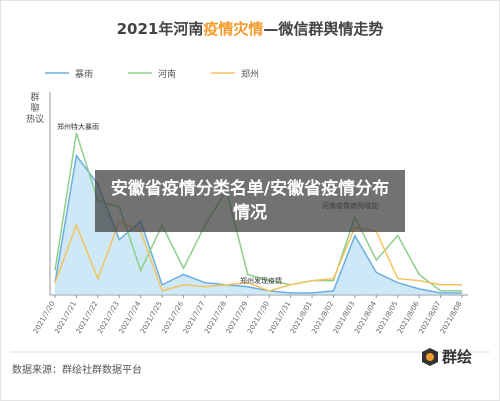 This screenshot has height=401, width=500. What do you see at coordinates (250, 74) in the screenshot?
I see `legend-label: 郑州` at bounding box center [250, 74].